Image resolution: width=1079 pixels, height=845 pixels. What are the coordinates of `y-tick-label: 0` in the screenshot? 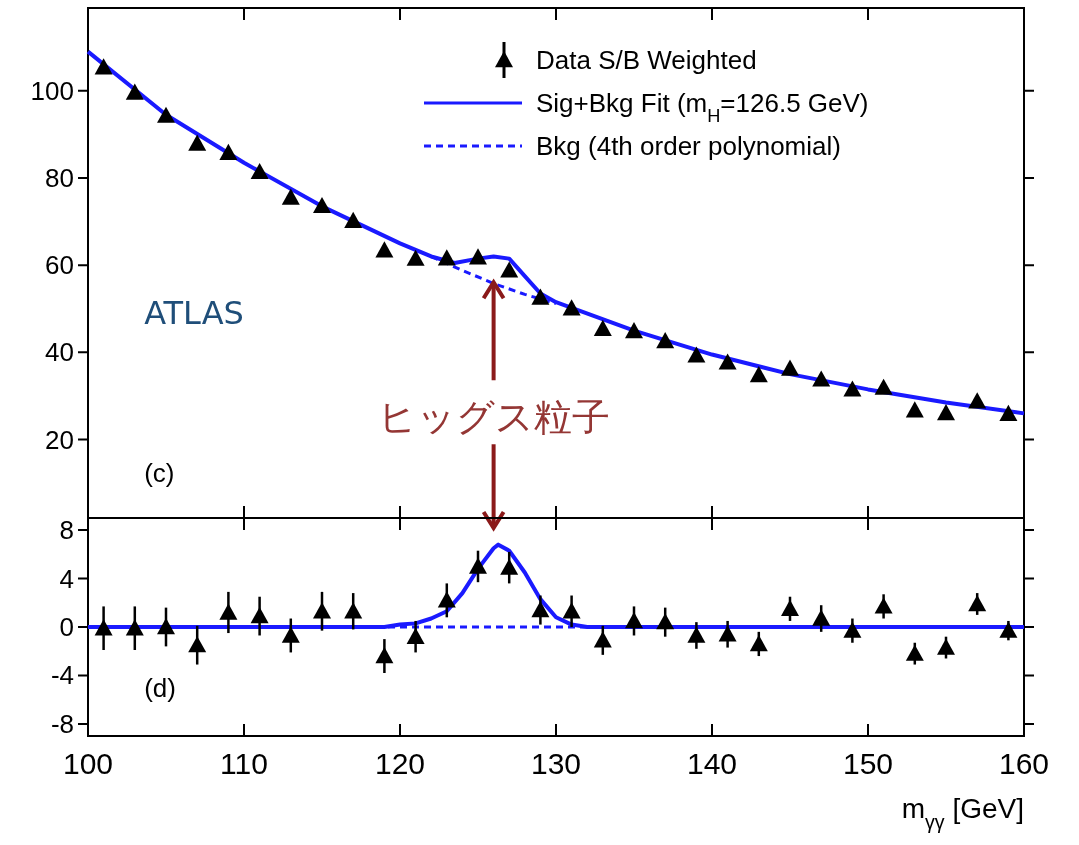 It's located at (66, 627).